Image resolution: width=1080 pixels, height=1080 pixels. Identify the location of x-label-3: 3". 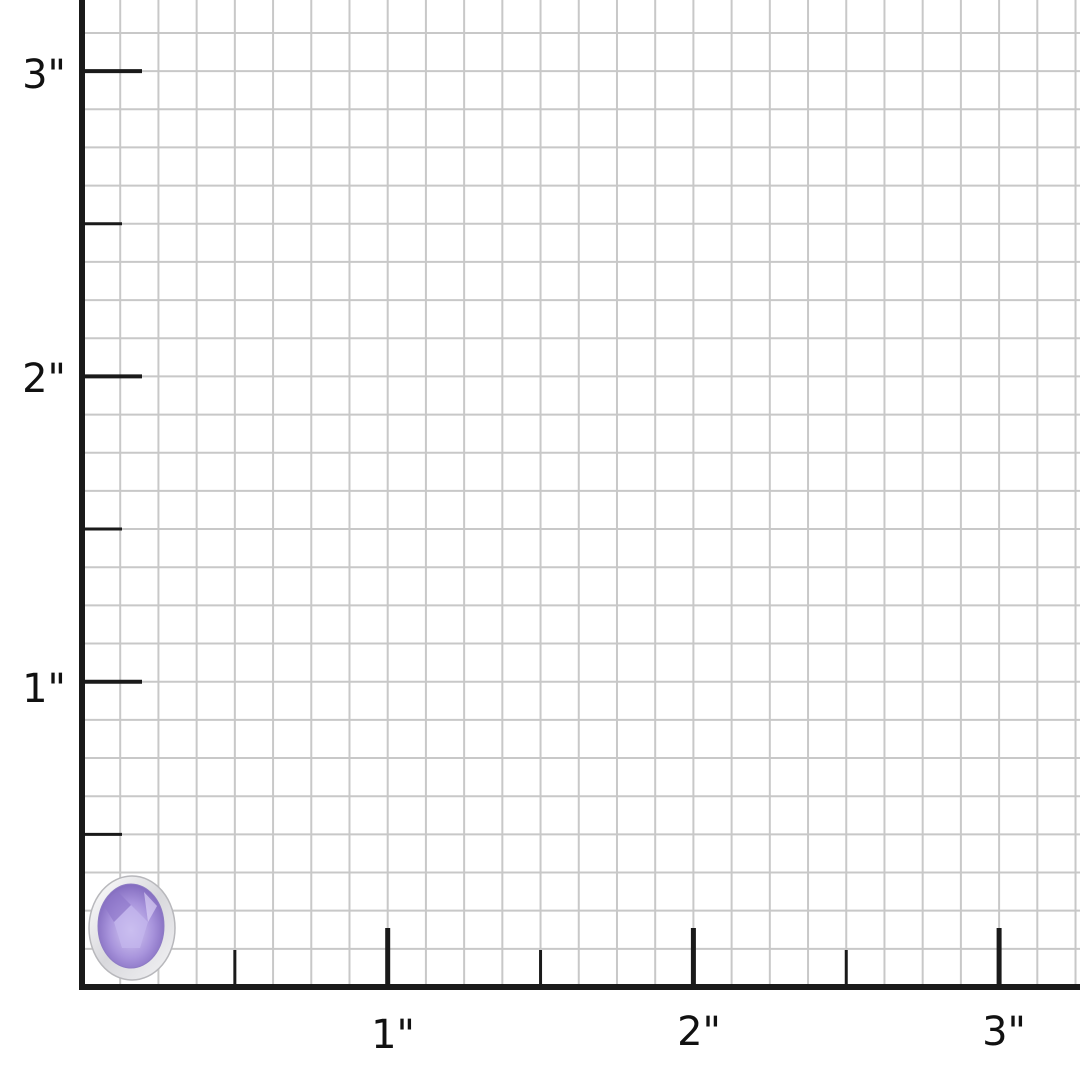
(1004, 1032).